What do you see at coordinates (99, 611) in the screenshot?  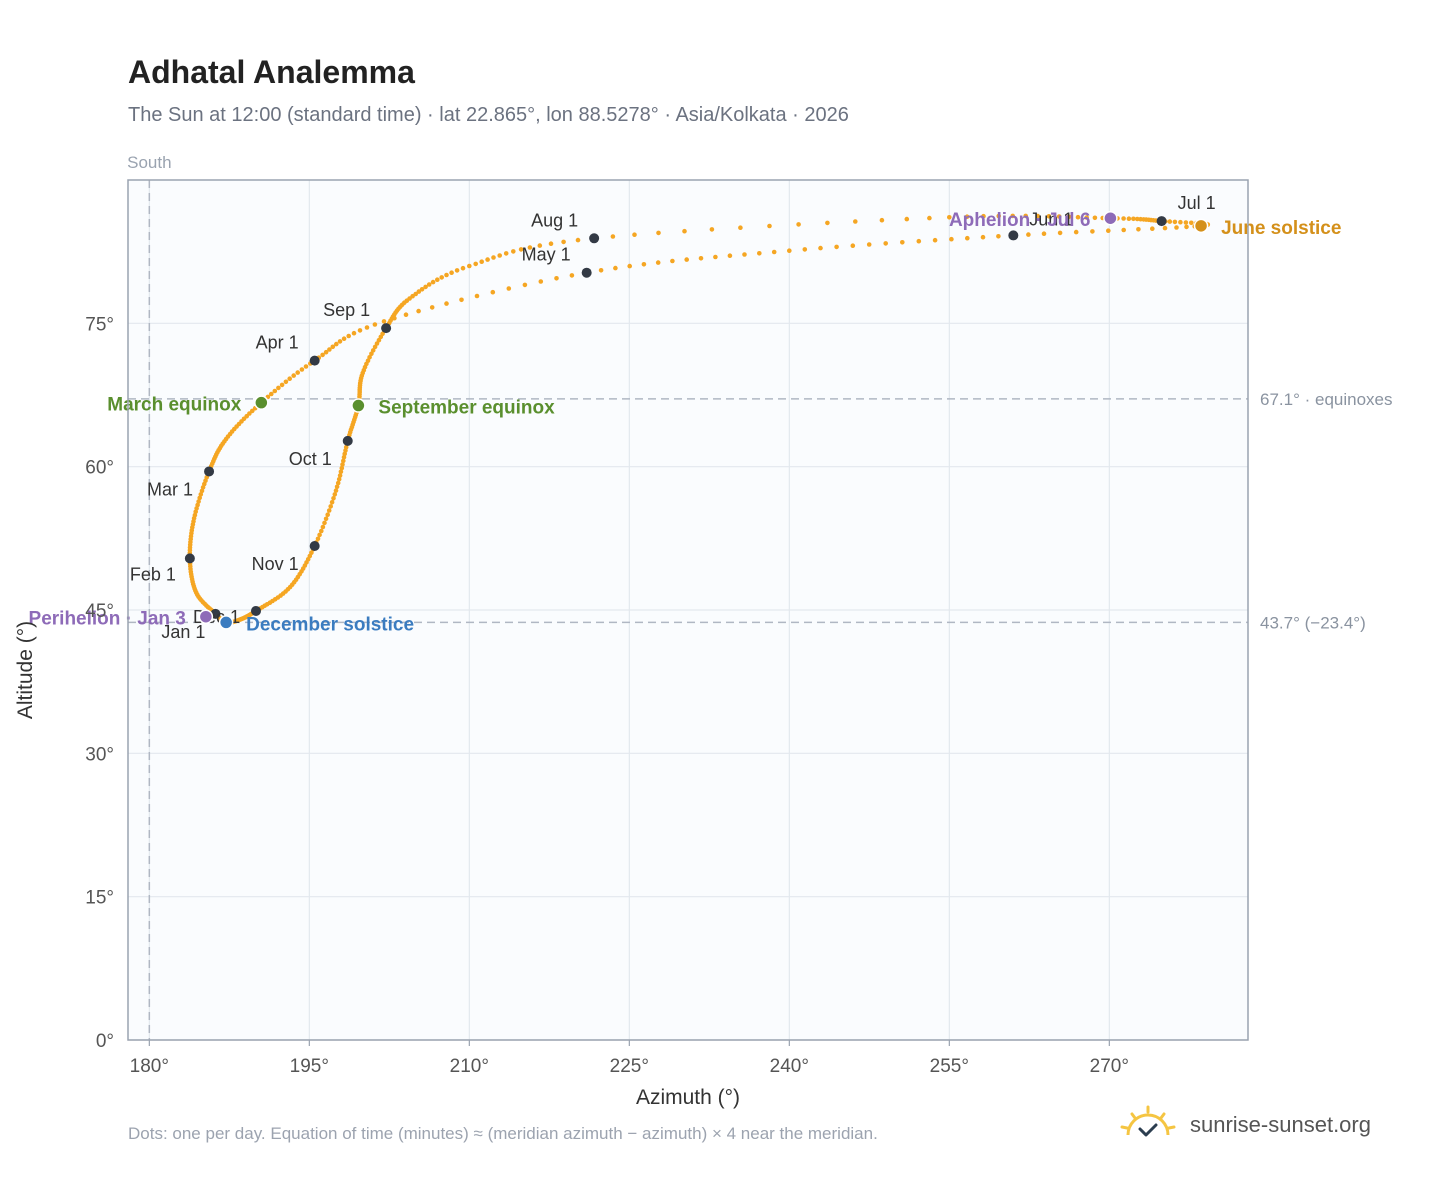 I see `y-tick-label: 45°` at bounding box center [99, 611].